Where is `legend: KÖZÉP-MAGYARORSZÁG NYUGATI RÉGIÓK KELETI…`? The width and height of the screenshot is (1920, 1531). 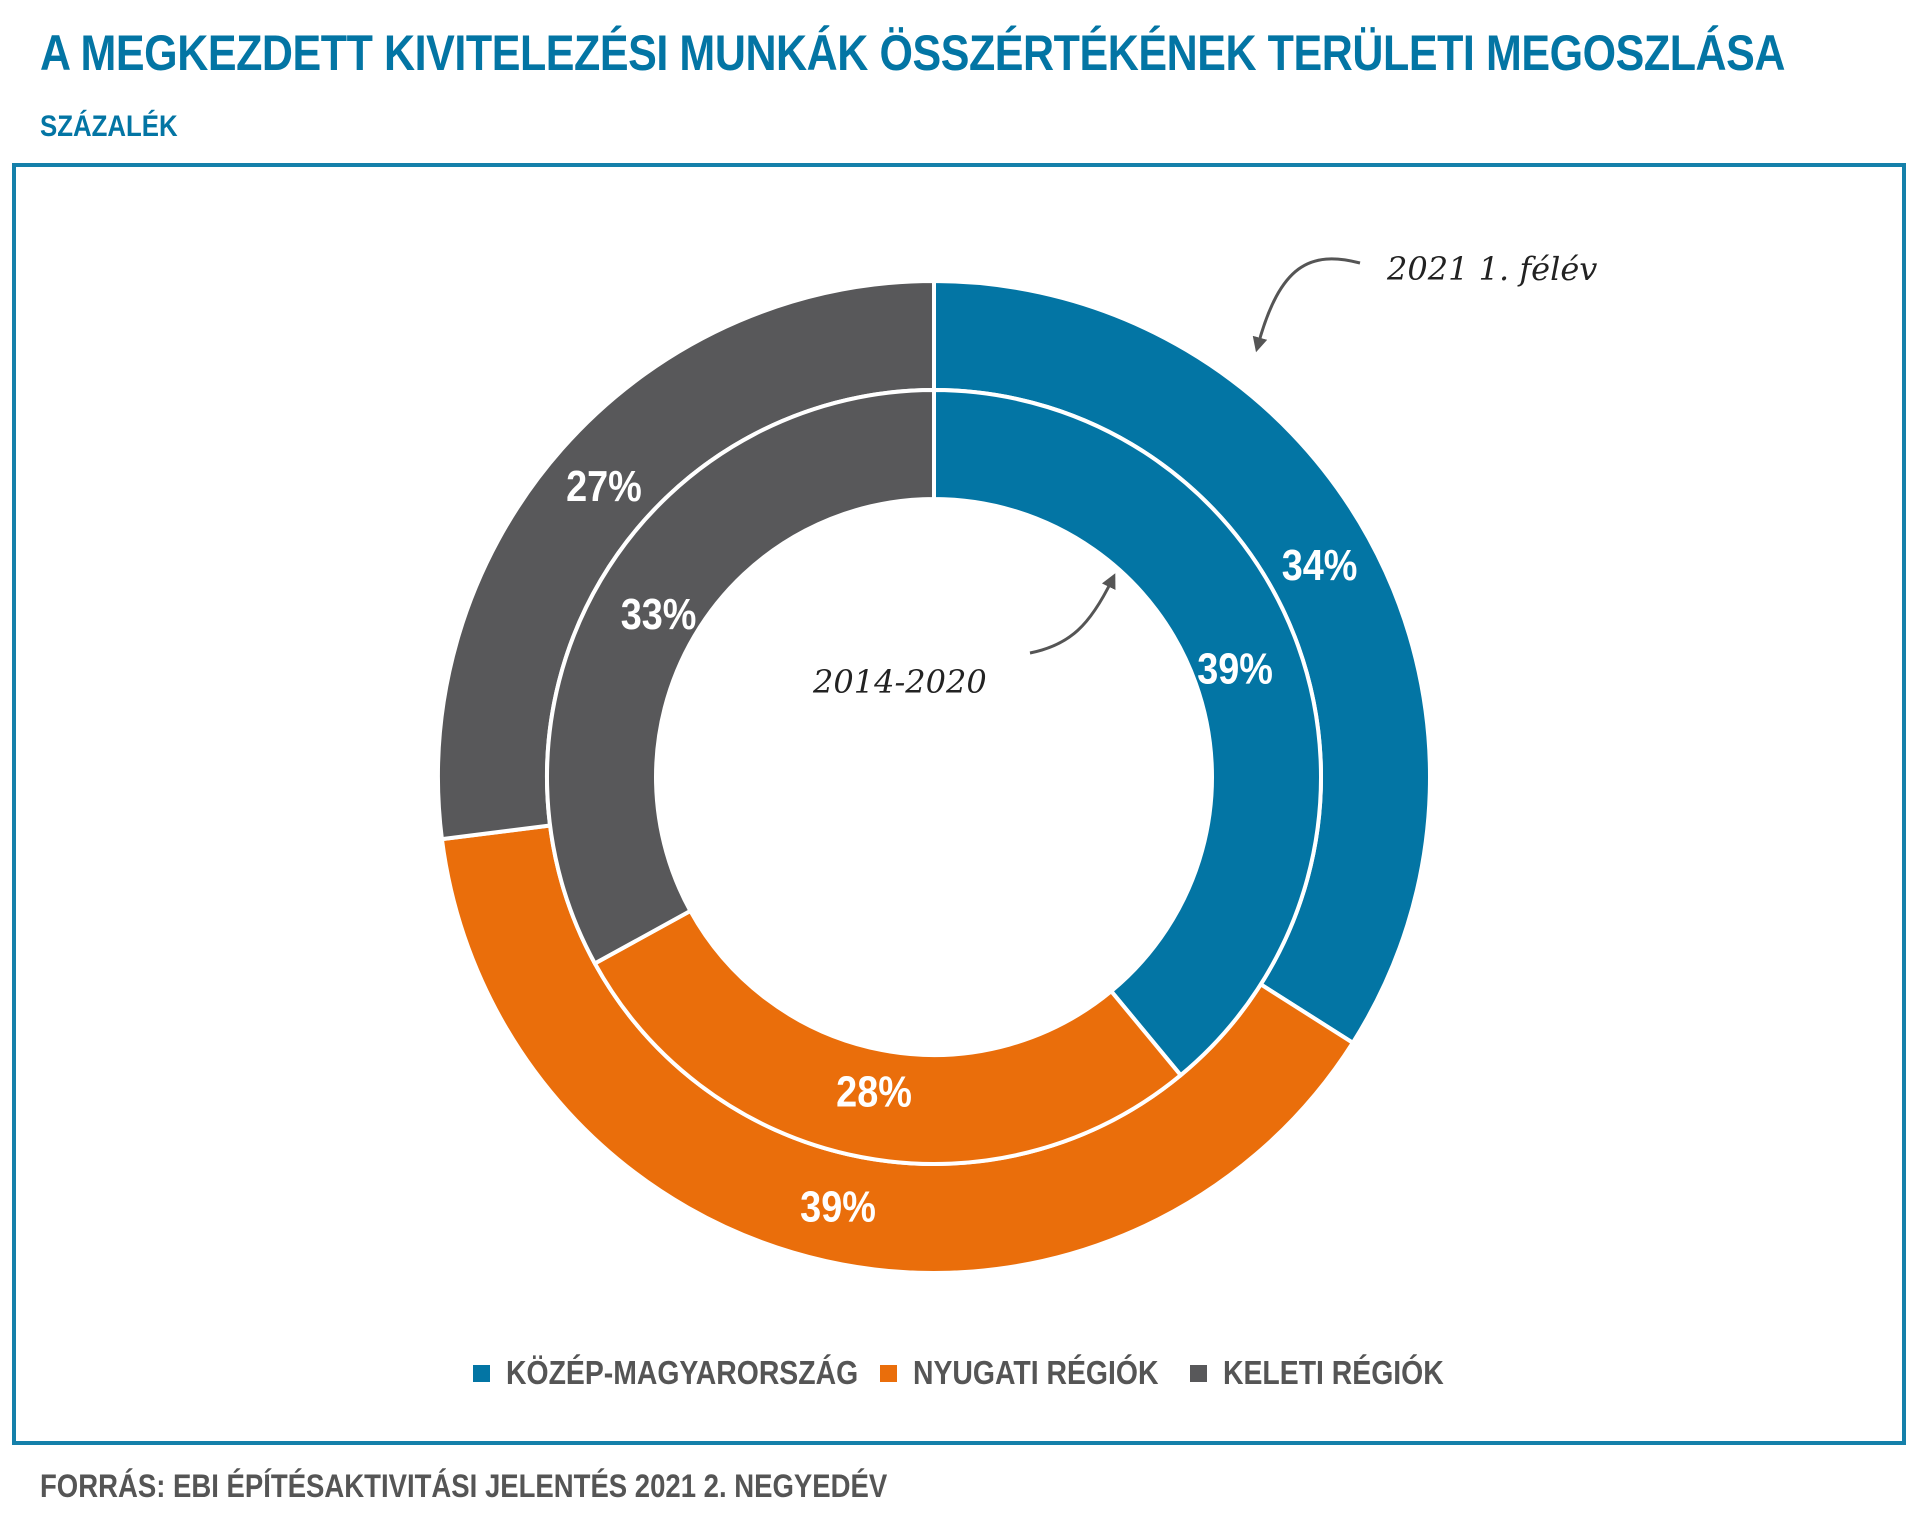
legend: KÖZÉP-MAGYARORSZÁG NYUGATI RÉGIÓK KELETI… is located at coordinates (960, 1373).